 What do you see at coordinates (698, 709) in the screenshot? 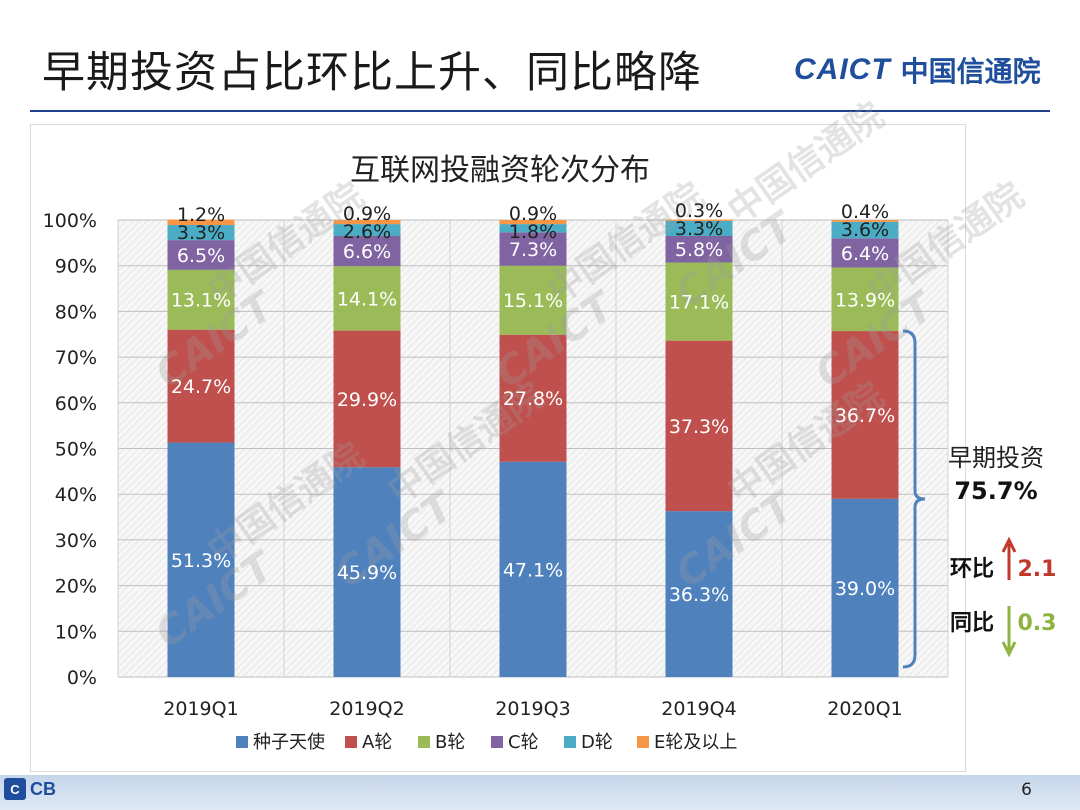
I see `x-tick-label: 2019Q4` at bounding box center [698, 709].